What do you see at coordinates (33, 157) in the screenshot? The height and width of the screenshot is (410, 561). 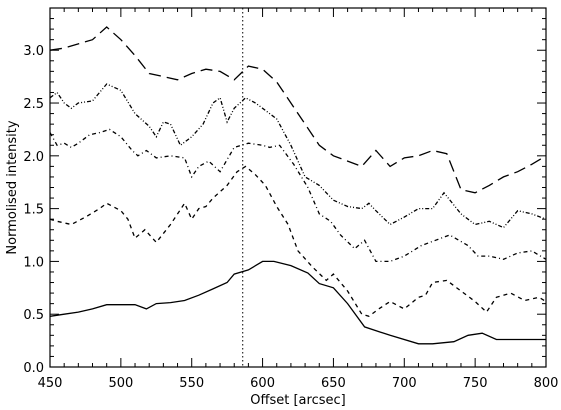 I see `y-tick-label: 2.0` at bounding box center [33, 157].